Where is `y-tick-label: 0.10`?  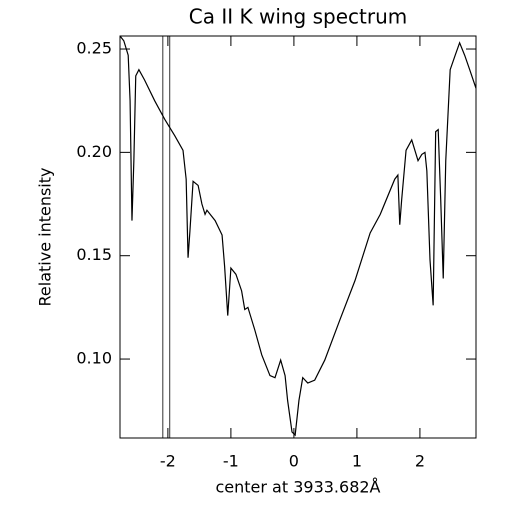 y-tick-label: 0.10 is located at coordinates (94, 358).